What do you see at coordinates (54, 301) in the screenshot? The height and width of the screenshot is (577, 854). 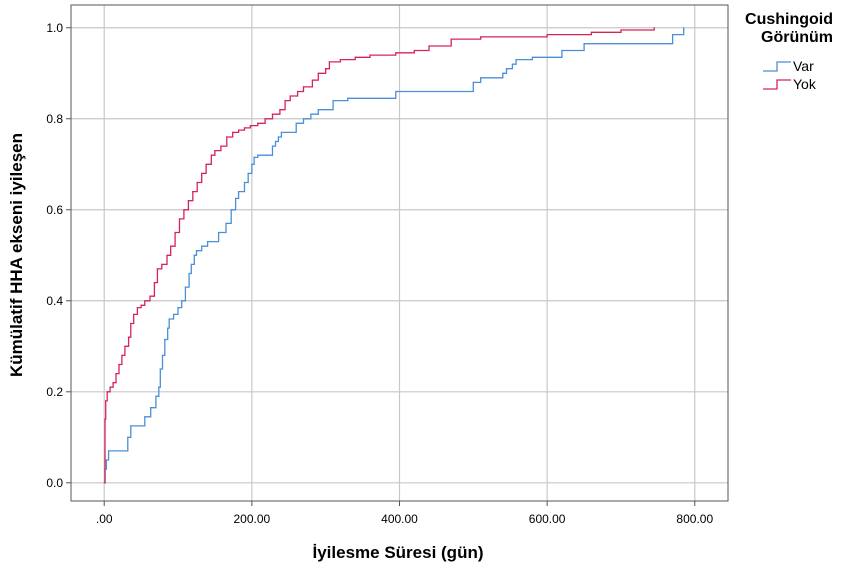 I see `y-tick-label: 0.4` at bounding box center [54, 301].